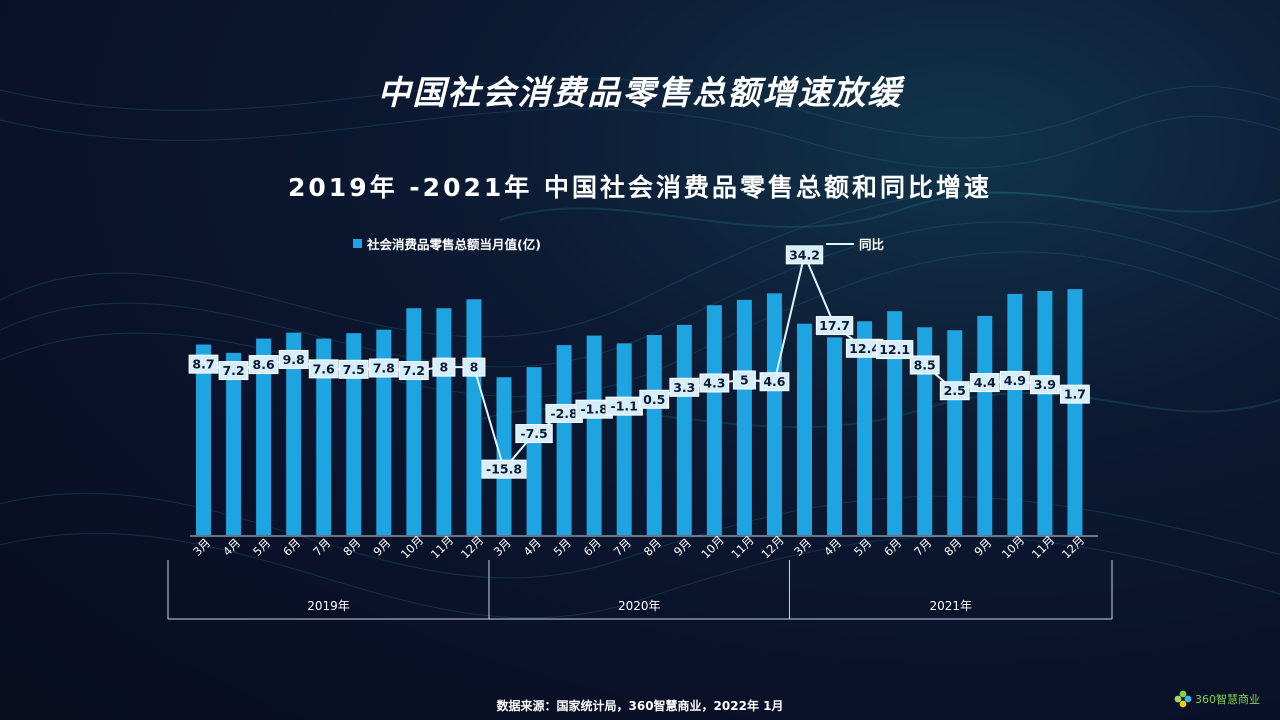 This screenshot has height=720, width=1280. I want to click on data-label: 8.5, so click(925, 365).